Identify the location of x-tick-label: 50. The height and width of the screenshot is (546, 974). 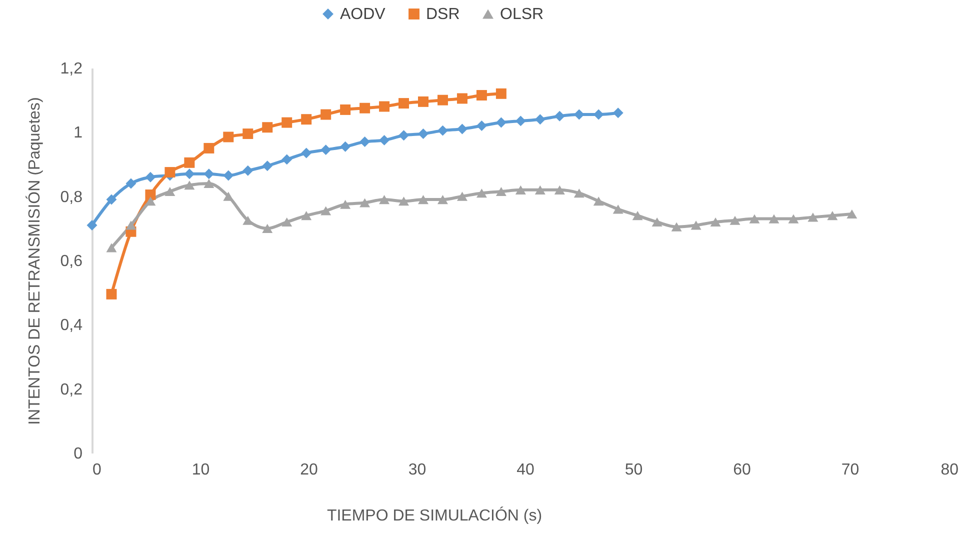
(633, 470).